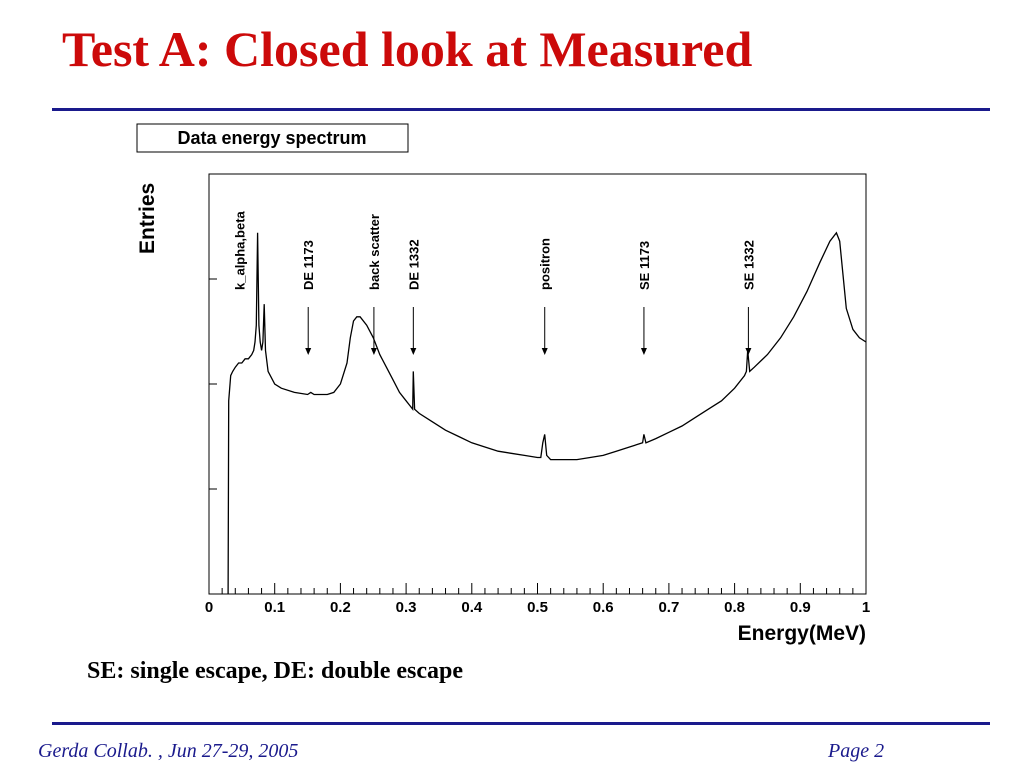 This screenshot has height=768, width=1024. Describe the element at coordinates (374, 252) in the screenshot. I see `annotation-label: back scatter` at that location.